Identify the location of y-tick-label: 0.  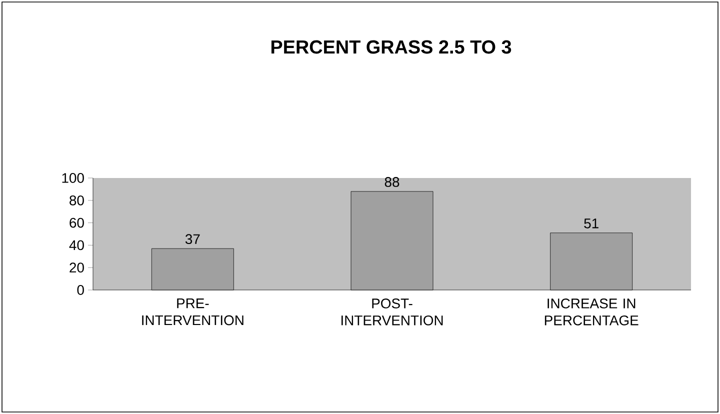
(80, 290).